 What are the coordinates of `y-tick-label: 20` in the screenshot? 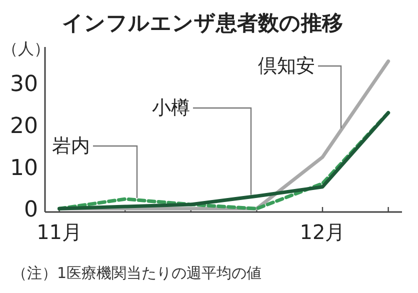 It's located at (24, 126).